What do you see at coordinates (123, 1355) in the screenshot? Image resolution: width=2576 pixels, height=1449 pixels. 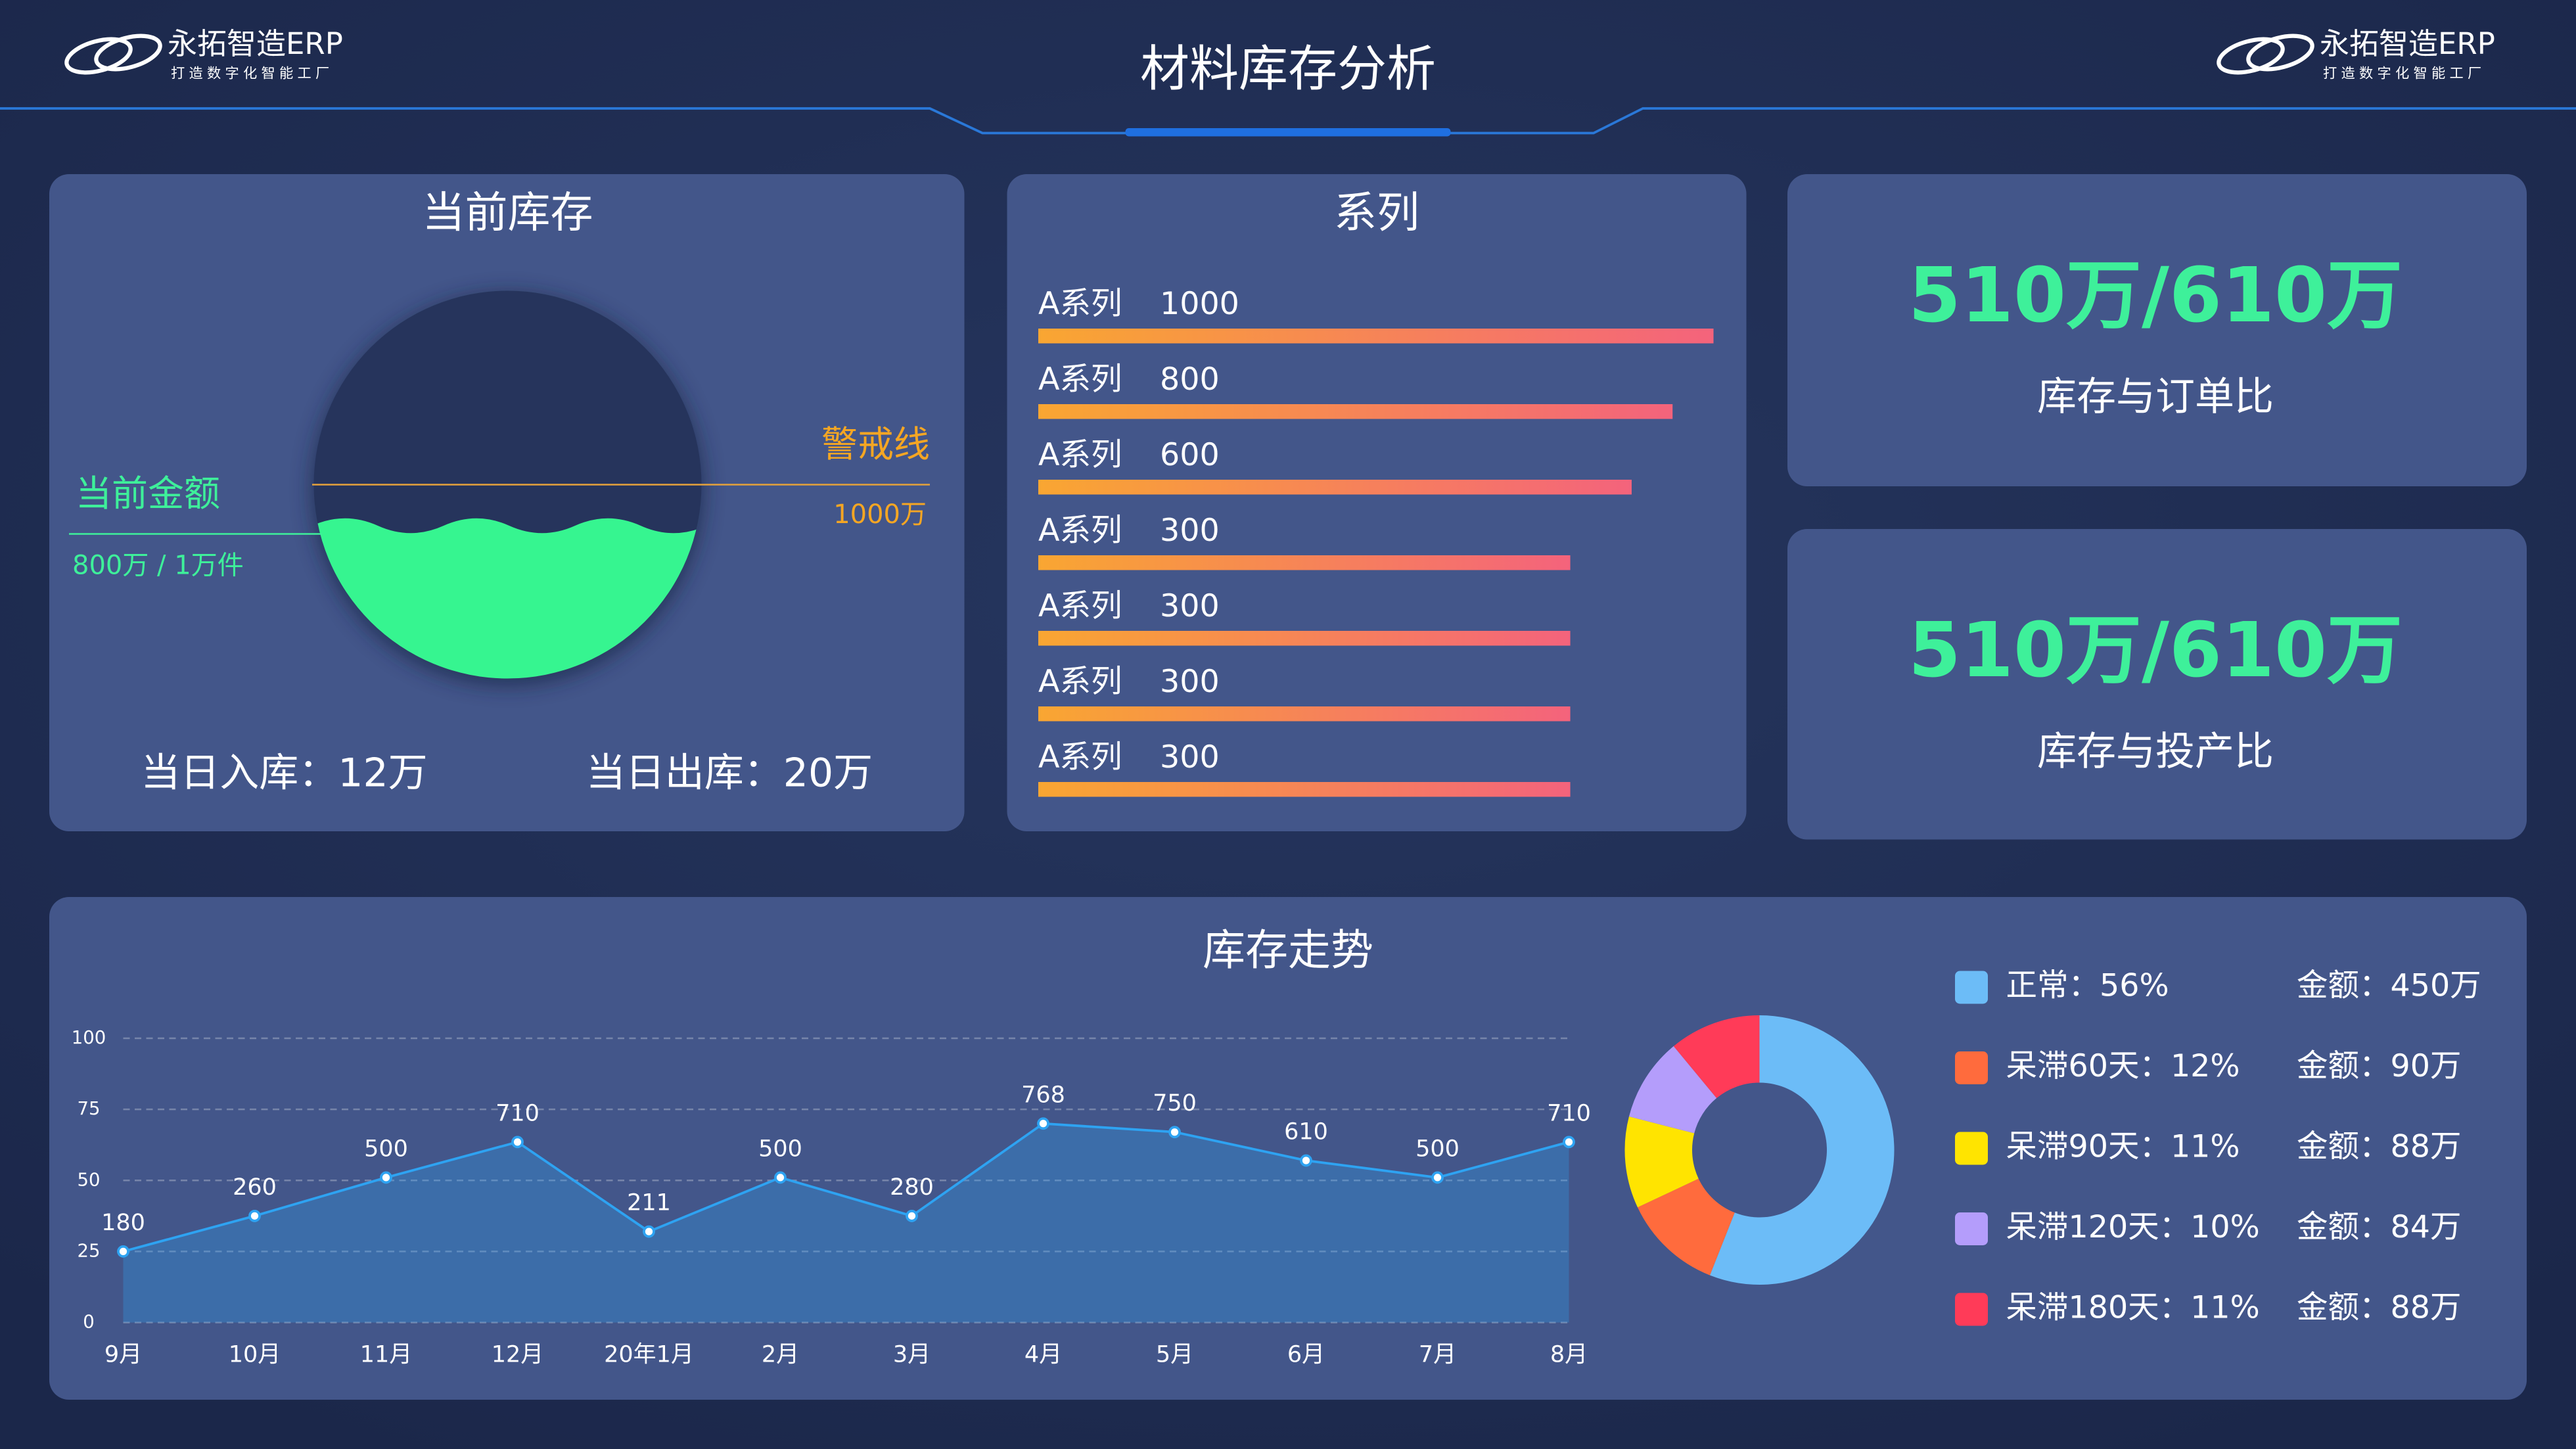 I see `x-tick-label: 9月` at bounding box center [123, 1355].